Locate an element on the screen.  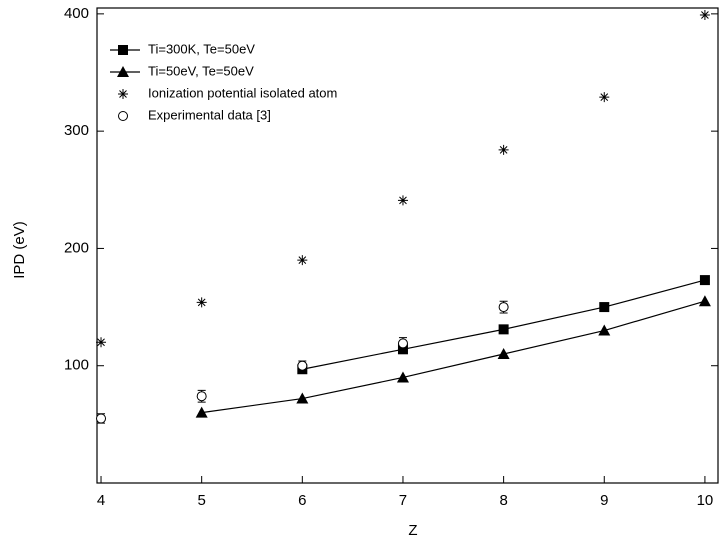
legend-label: Ti=300K, Te=50eV is located at coordinates (201, 48).